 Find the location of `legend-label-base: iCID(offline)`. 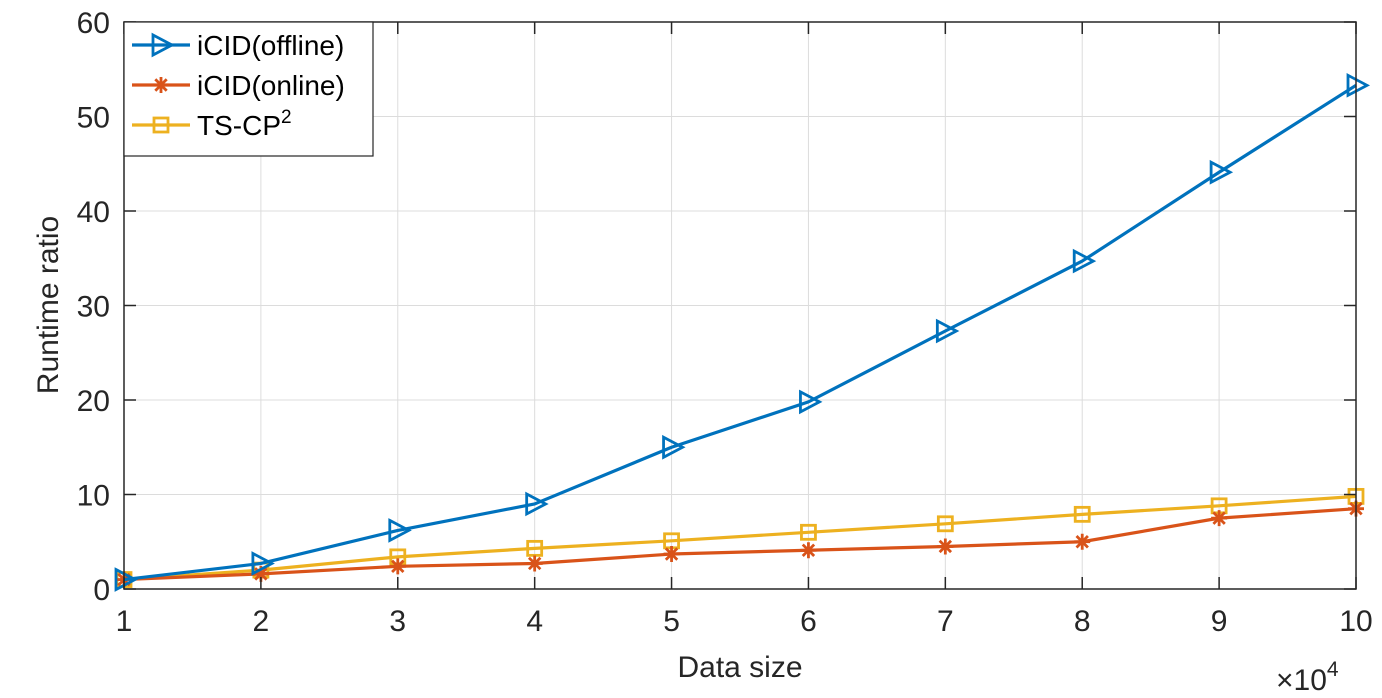

legend-label-base: iCID(offline) is located at coordinates (270, 45).